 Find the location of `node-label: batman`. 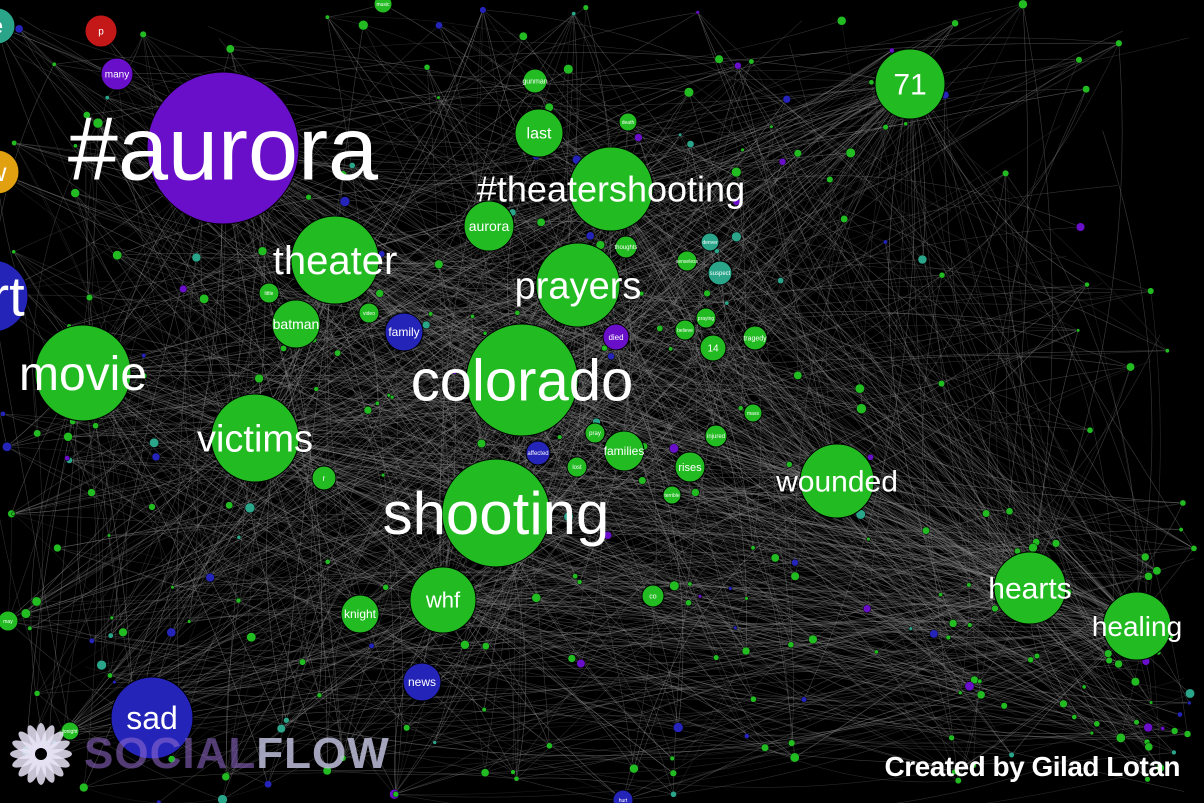

node-label: batman is located at coordinates (296, 324).